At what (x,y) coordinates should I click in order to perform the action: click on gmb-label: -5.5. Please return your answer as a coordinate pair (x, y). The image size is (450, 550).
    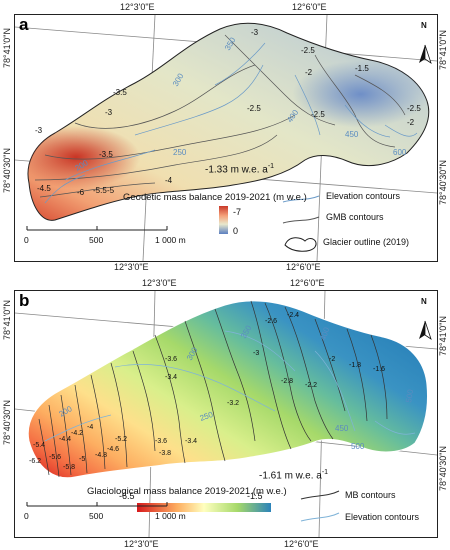
    Looking at the image, I should click on (100, 190).